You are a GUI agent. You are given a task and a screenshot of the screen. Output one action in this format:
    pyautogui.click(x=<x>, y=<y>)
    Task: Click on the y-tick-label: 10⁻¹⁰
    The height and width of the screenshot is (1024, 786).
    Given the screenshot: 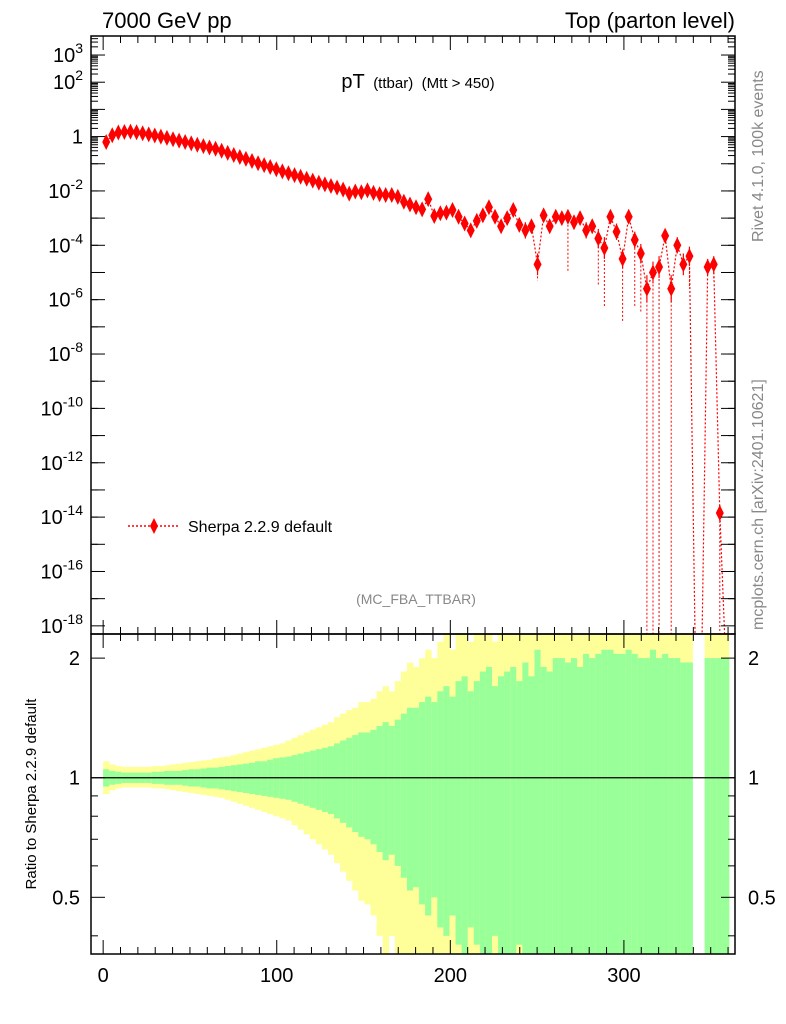 What is the action you would take?
    pyautogui.click(x=62, y=406)
    